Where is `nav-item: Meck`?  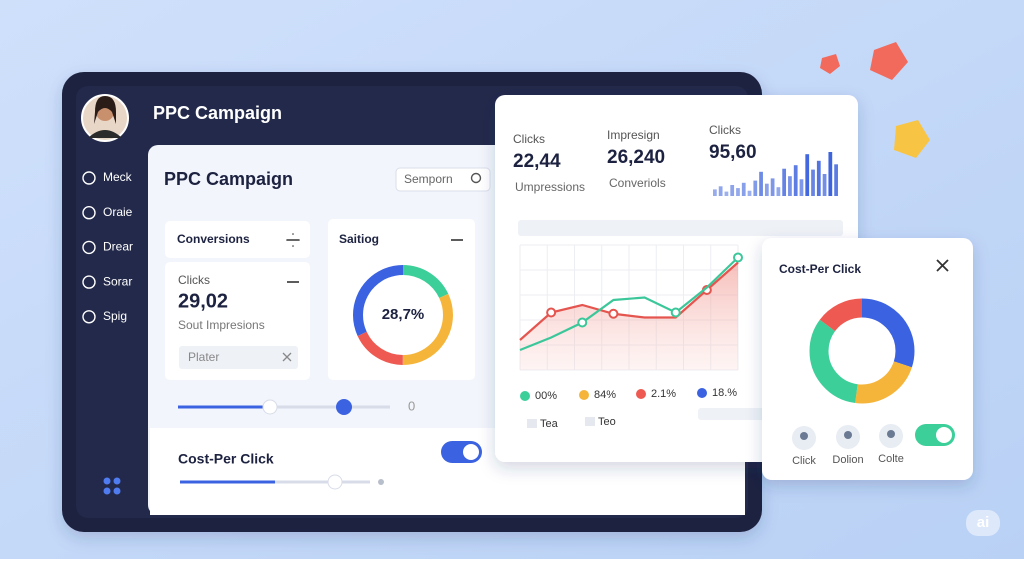
nav-item: Meck is located at coordinates (118, 177).